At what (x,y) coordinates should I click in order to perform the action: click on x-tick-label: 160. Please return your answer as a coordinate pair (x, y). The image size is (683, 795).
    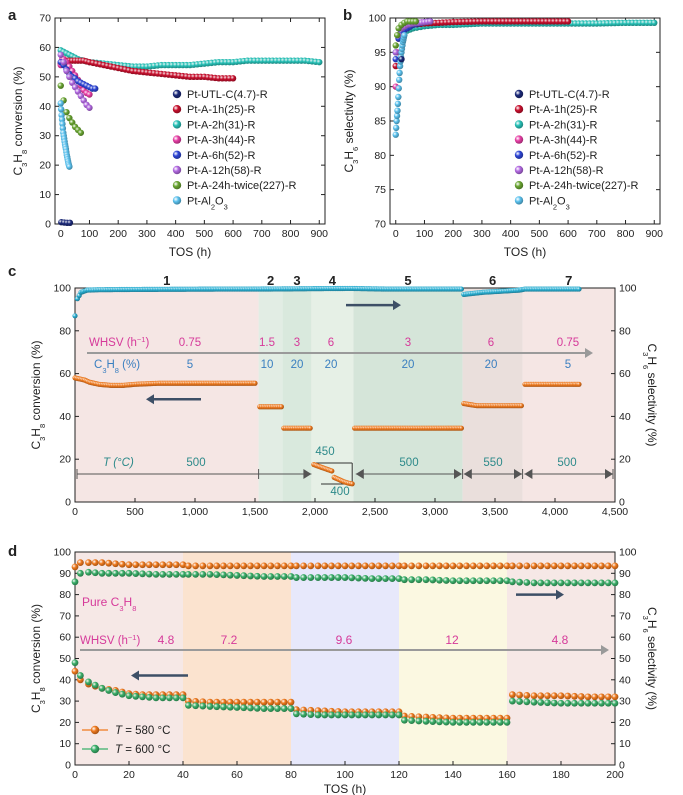
    Looking at the image, I should click on (507, 775).